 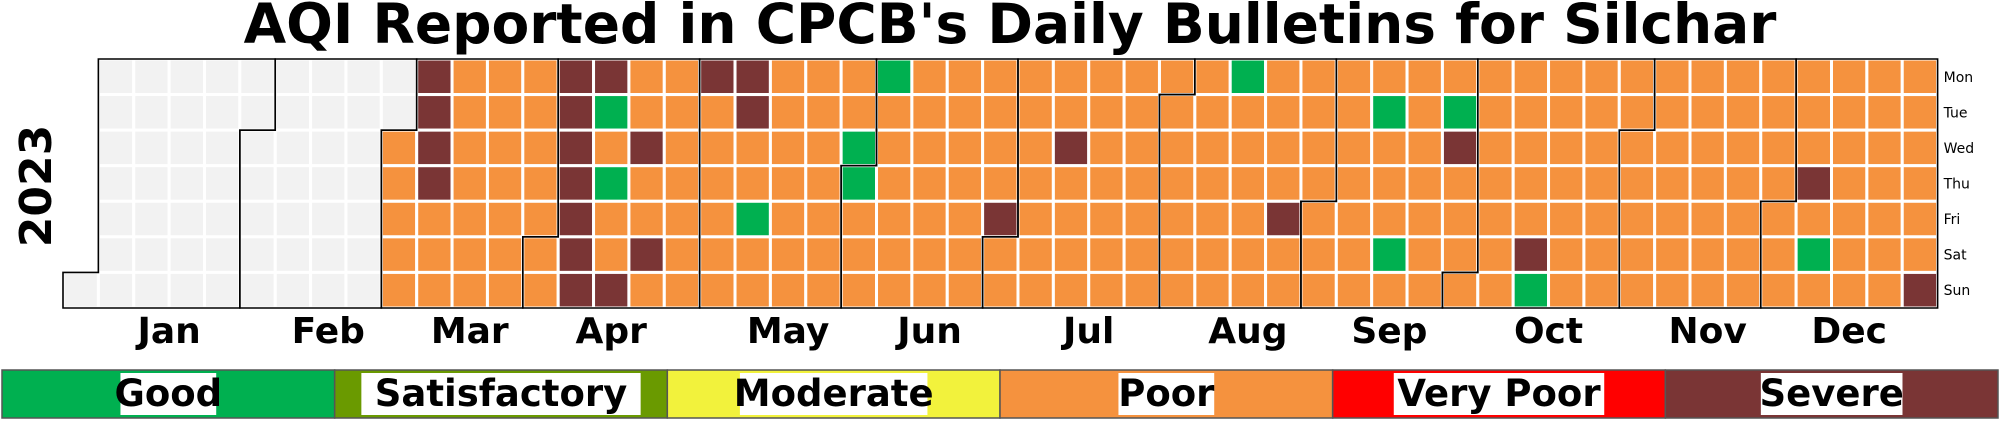 What do you see at coordinates (612, 331) in the screenshot?
I see `month-label-apr: Apr` at bounding box center [612, 331].